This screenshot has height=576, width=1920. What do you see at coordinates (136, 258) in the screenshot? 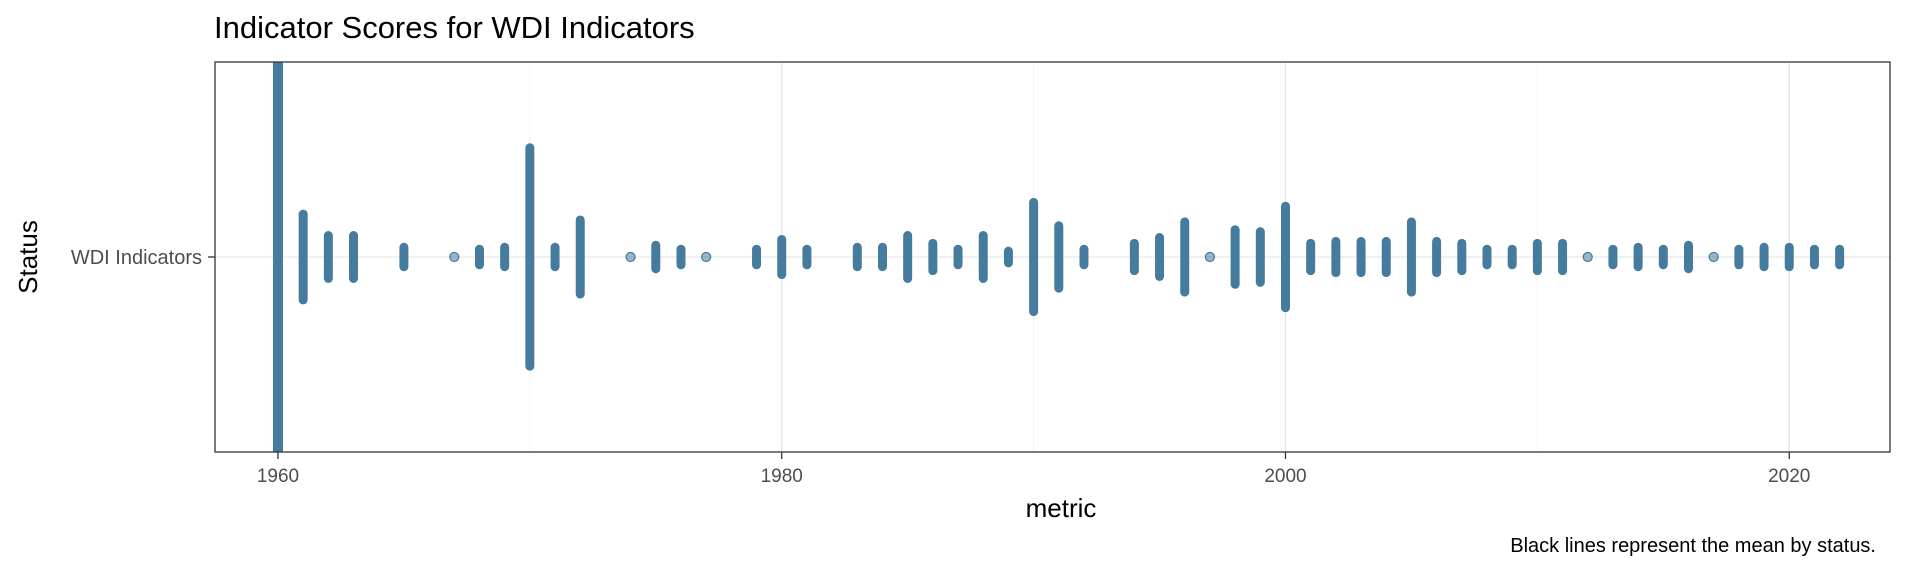
I see `y-tick-label: WDI Indicators` at bounding box center [136, 258].